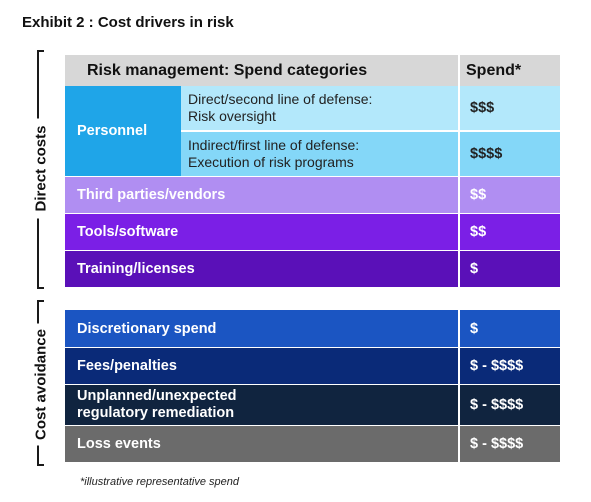 The height and width of the screenshot is (502, 591). Describe the element at coordinates (40, 51) in the screenshot. I see `bracket-top-tick` at that location.